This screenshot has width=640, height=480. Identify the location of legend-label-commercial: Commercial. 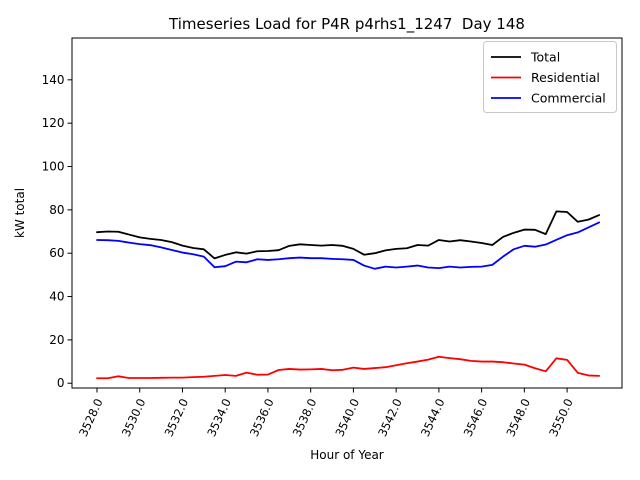
(568, 98).